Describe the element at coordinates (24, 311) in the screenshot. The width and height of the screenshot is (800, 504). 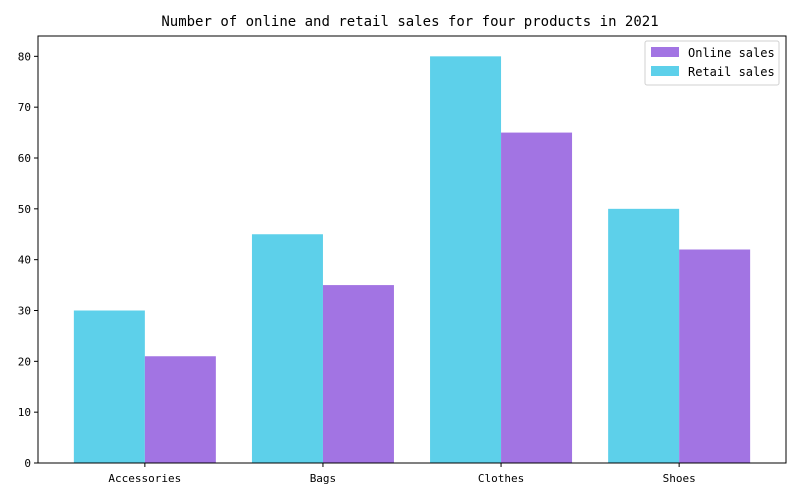
I see `y-tick-label: 30` at that location.